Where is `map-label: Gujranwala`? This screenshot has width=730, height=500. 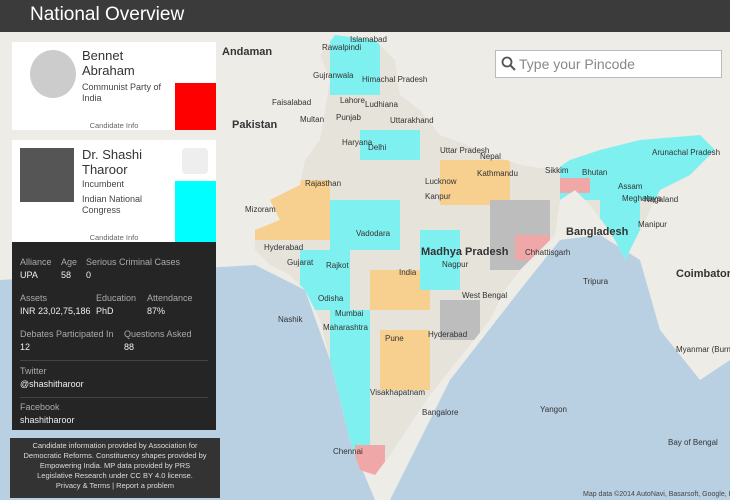
map-label: Gujranwala is located at coordinates (333, 75).